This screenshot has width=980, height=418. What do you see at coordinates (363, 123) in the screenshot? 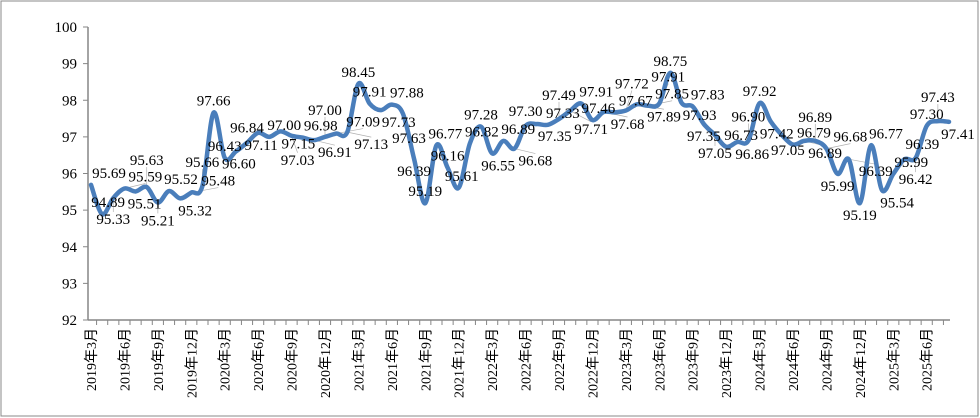
I see `data-label: 97.09` at bounding box center [363, 123].